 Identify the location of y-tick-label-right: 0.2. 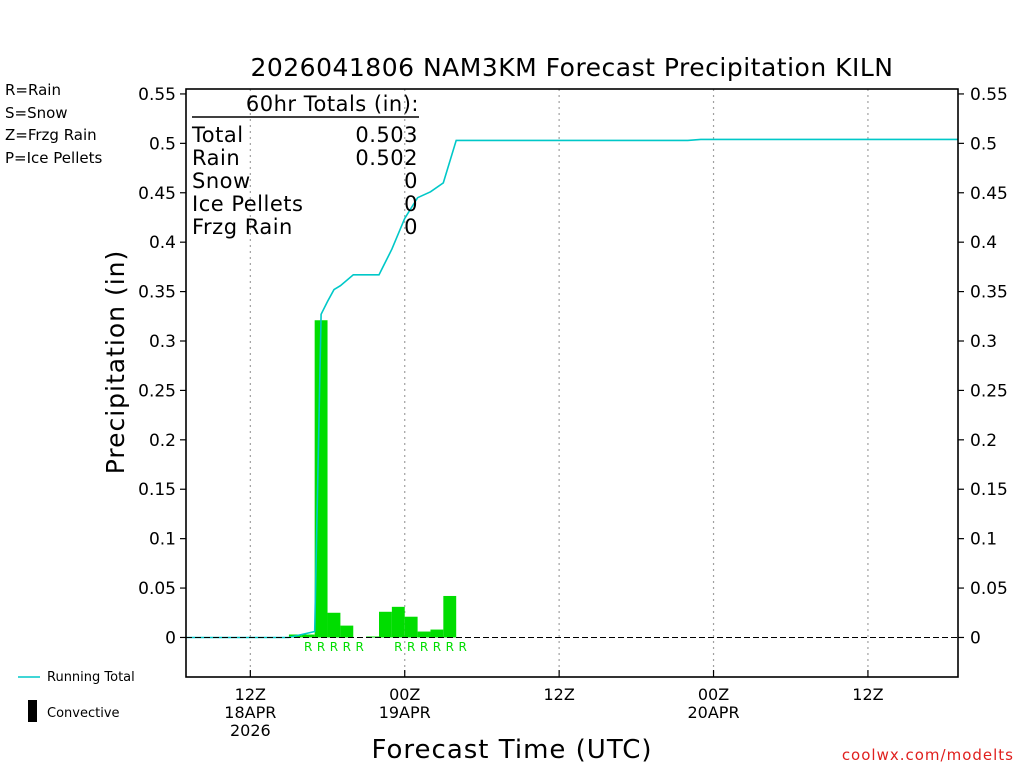
(983, 441).